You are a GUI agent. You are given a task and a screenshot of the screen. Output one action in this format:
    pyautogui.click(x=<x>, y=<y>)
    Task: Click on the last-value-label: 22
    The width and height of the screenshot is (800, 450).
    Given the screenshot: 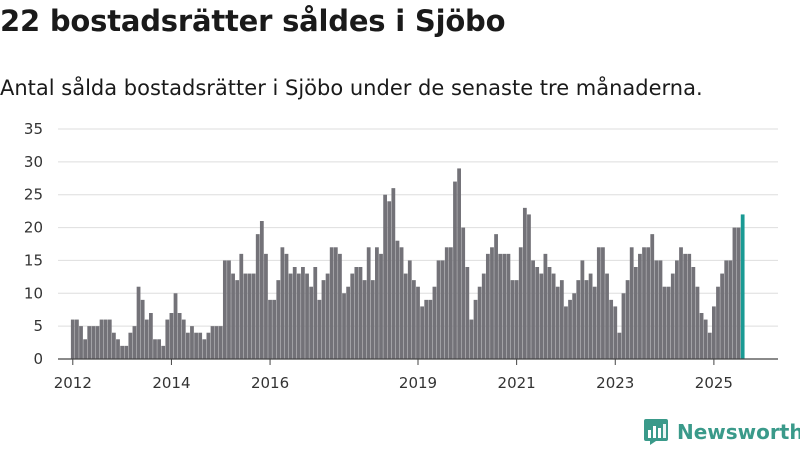 What is the action you would take?
    pyautogui.click(x=759, y=112)
    